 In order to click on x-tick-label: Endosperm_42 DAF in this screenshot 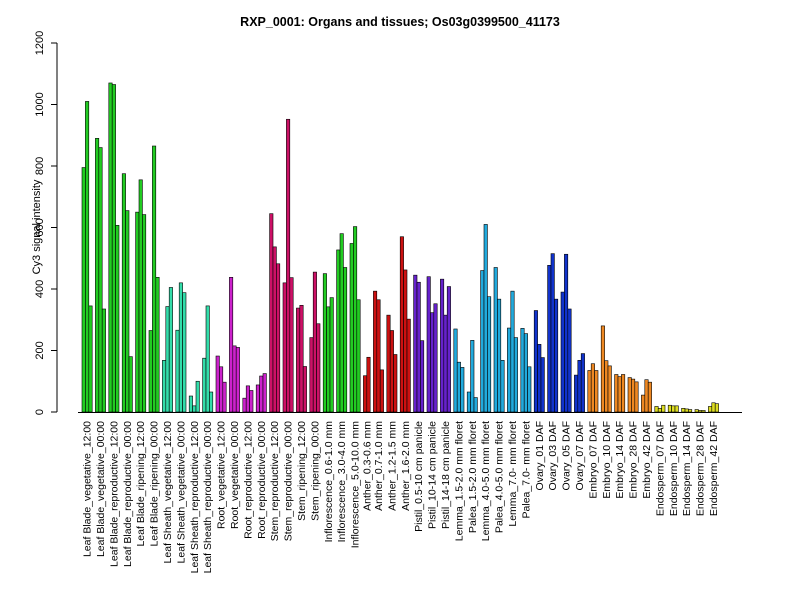, I will do `click(714, 468)`.